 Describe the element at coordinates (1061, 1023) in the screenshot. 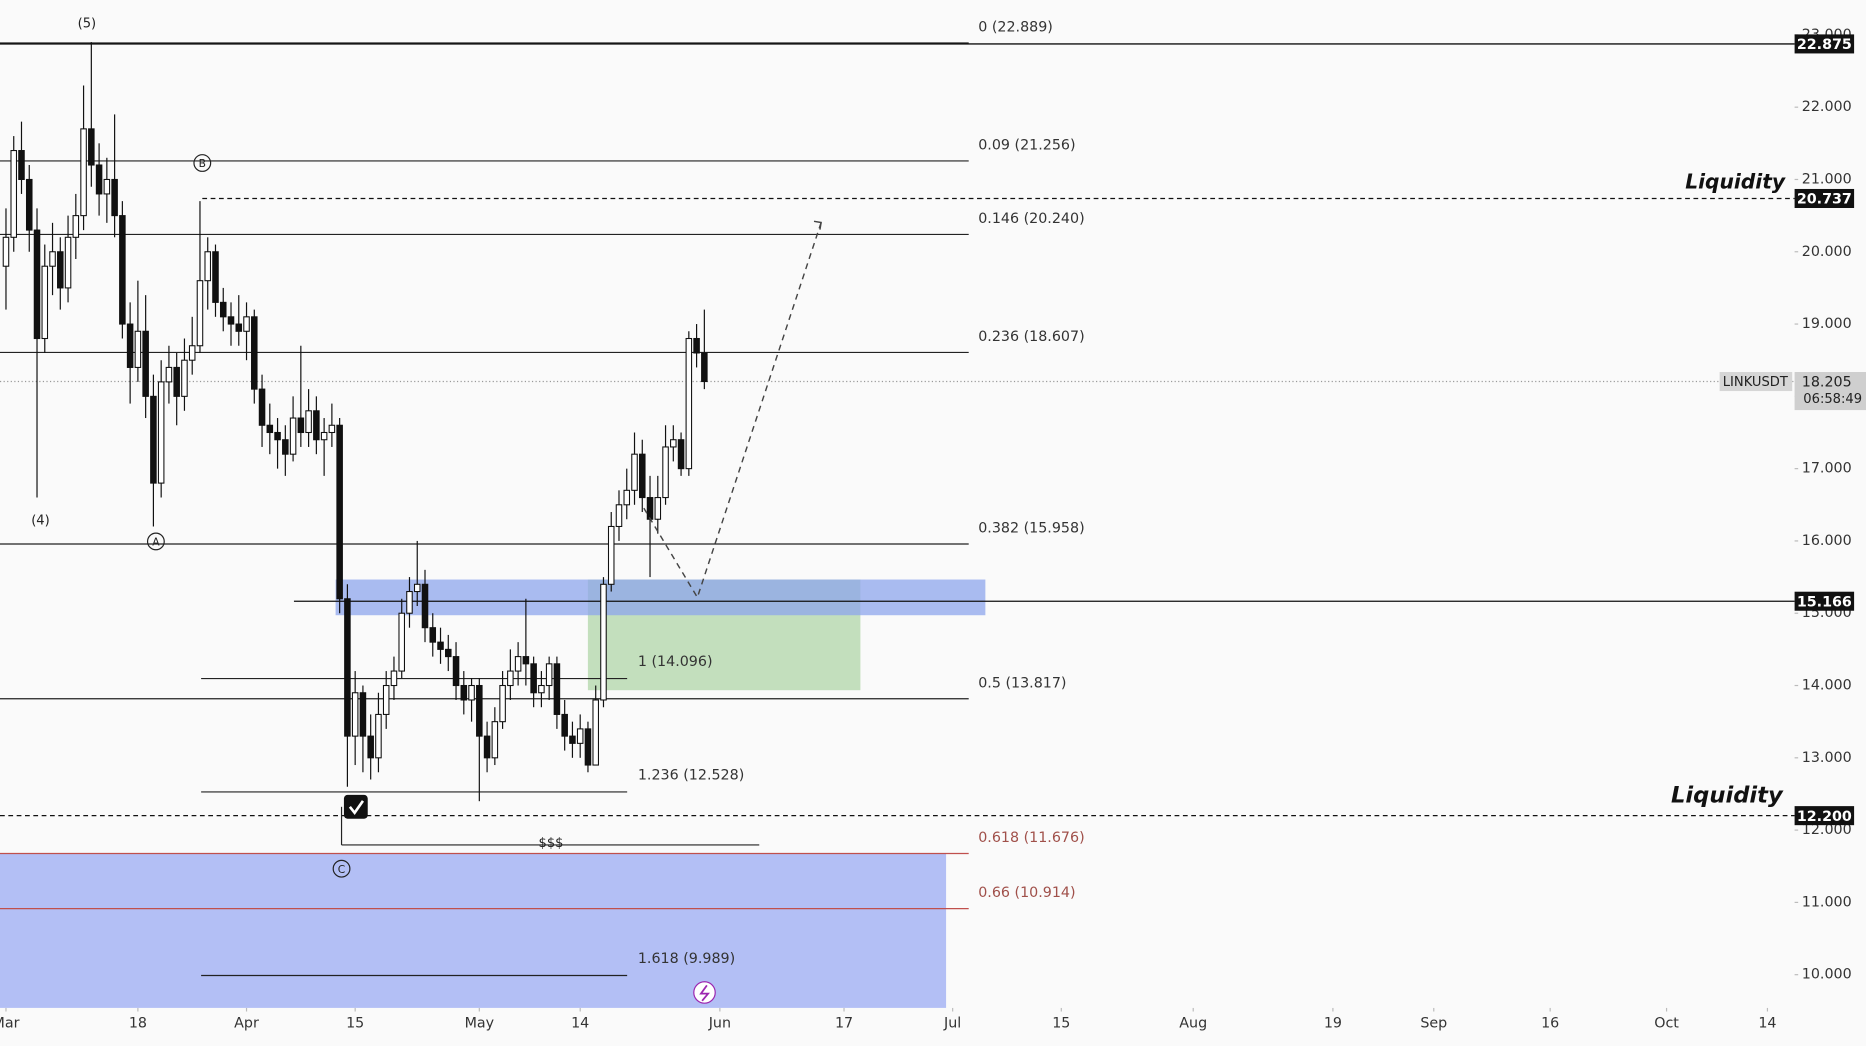

I see `x-tick-label: 15` at that location.